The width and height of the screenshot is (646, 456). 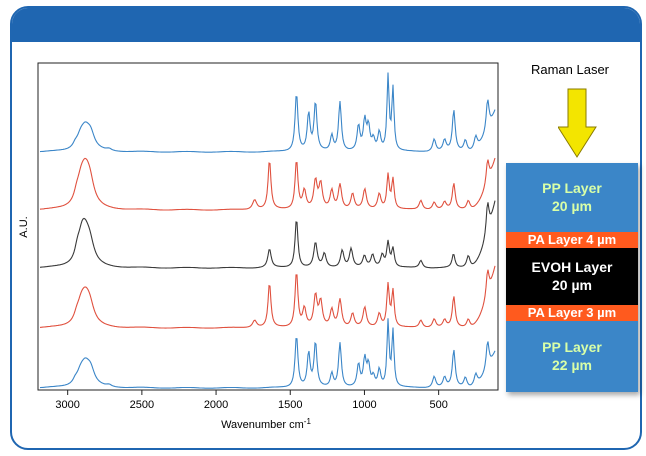 What do you see at coordinates (216, 405) in the screenshot?
I see `x-tick-label: 2000` at bounding box center [216, 405].